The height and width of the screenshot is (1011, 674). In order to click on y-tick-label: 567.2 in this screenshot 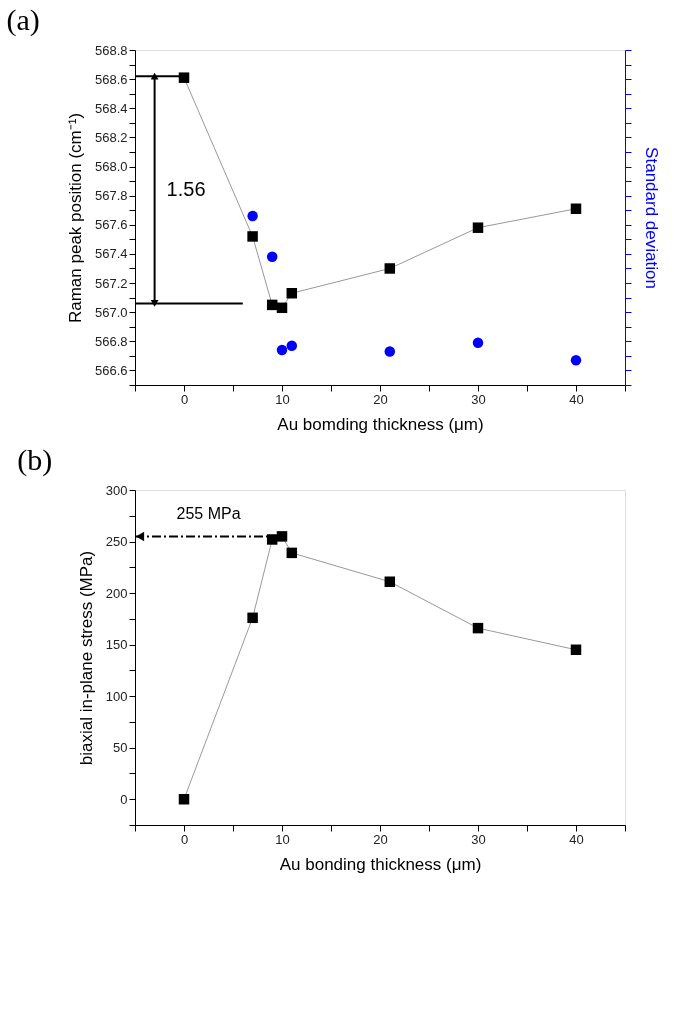, I will do `click(111, 283)`.